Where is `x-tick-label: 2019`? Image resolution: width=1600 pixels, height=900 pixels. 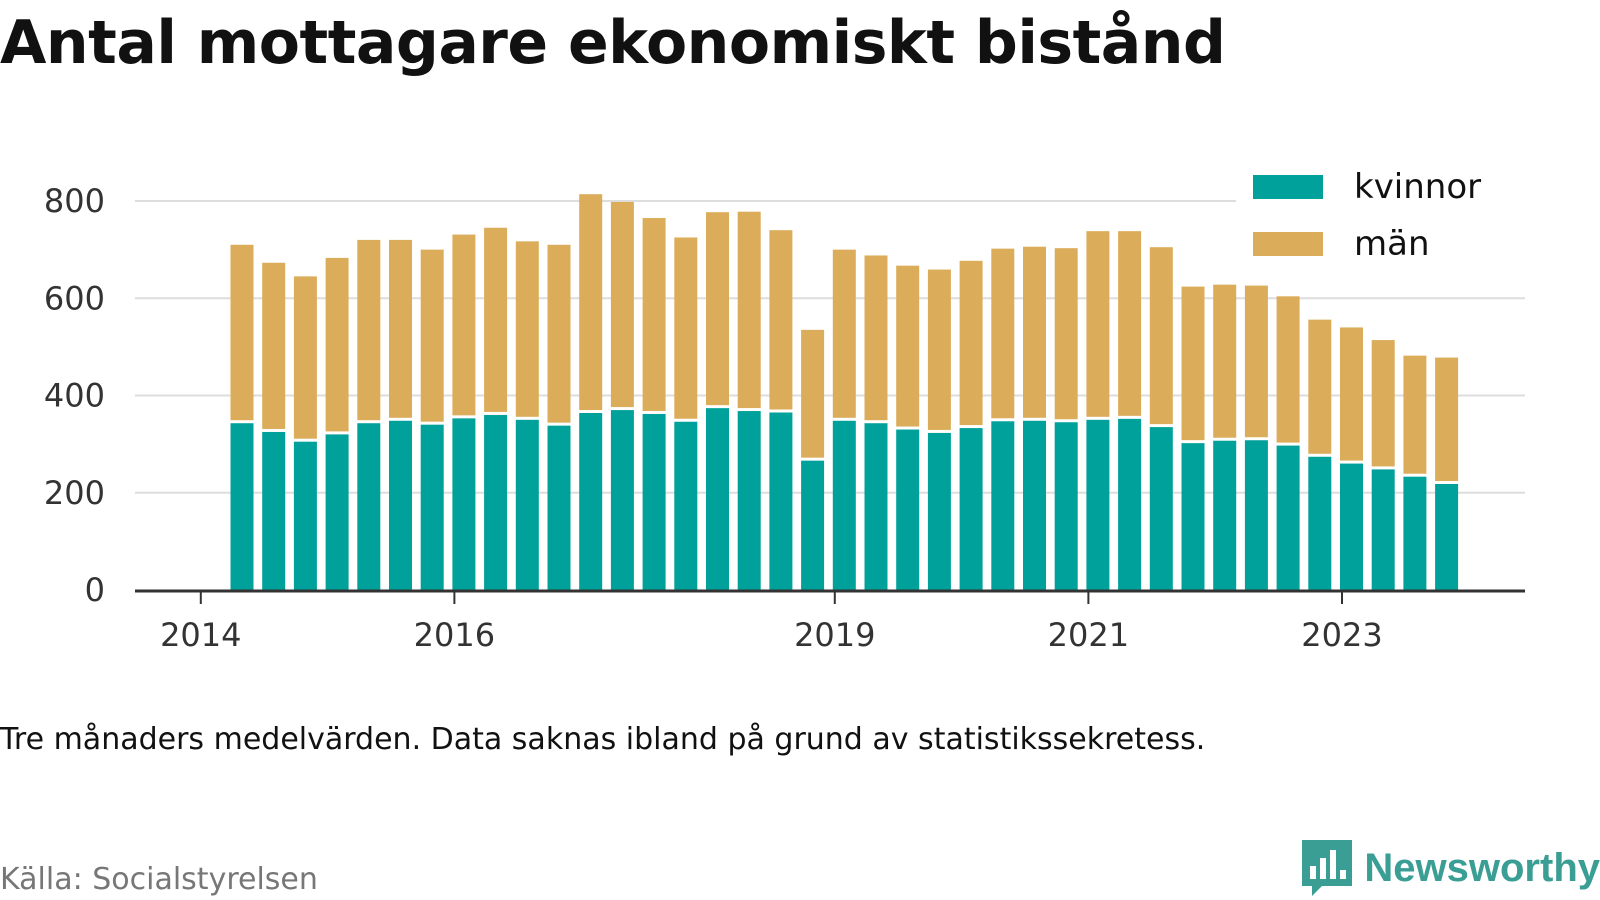 x-tick-label: 2019 is located at coordinates (834, 635).